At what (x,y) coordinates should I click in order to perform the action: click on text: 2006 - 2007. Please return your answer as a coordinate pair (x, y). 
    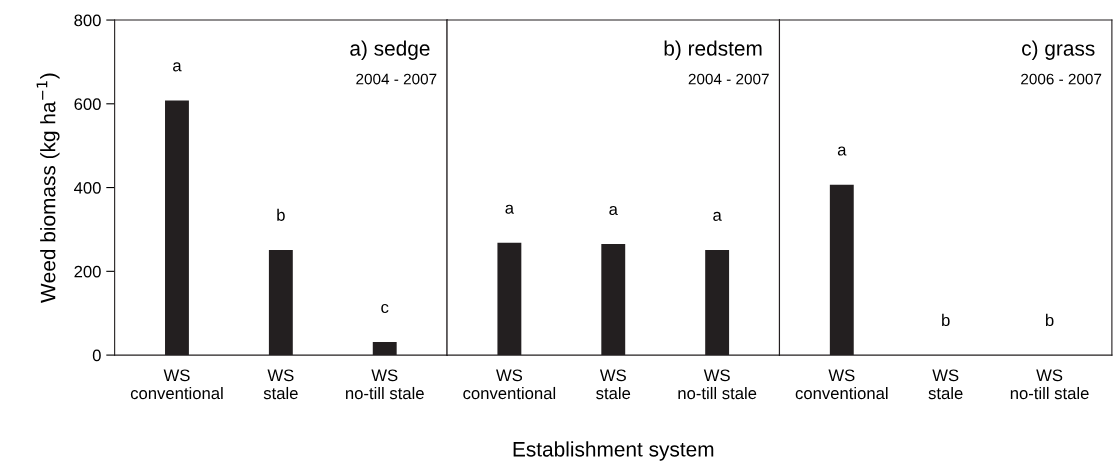
    Looking at the image, I should click on (1061, 79).